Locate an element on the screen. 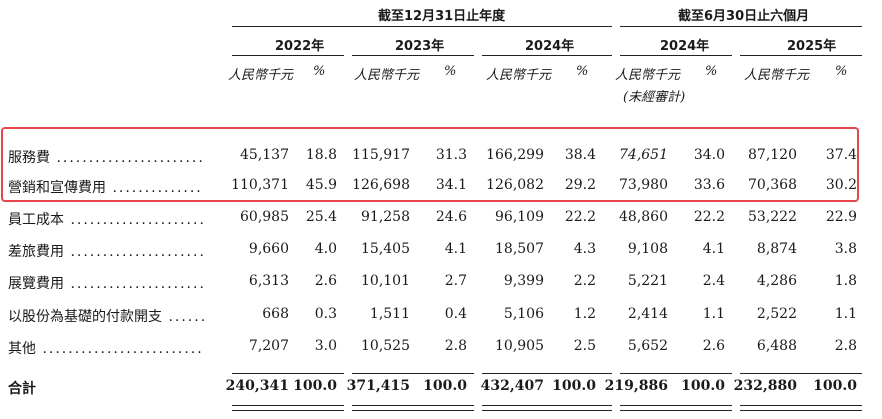  unit-amount-2024-h1: 人民幣千元 is located at coordinates (648, 75).